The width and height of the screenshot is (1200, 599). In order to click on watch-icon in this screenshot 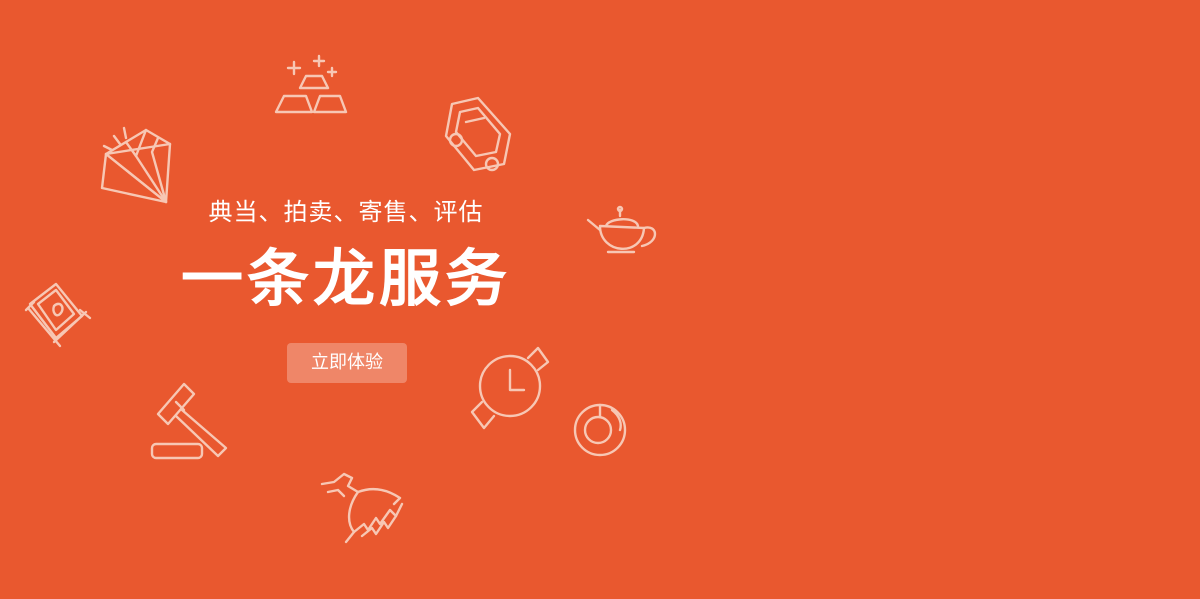, I will do `click(510, 387)`.